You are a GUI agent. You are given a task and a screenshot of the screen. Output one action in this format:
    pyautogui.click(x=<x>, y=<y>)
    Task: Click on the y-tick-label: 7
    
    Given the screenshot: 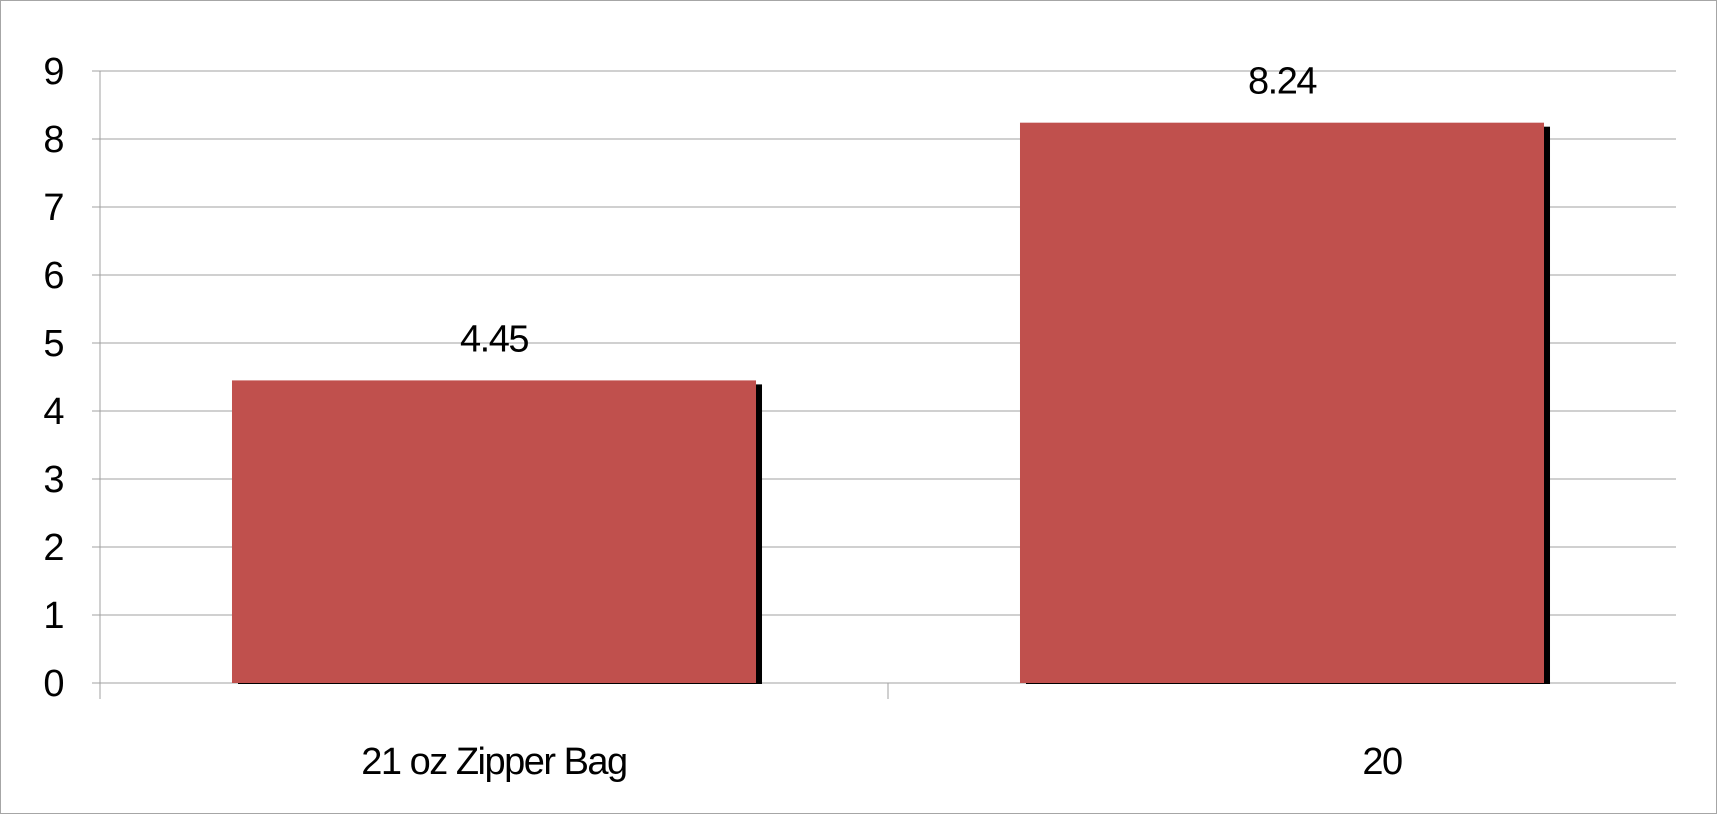 What is the action you would take?
    pyautogui.click(x=53, y=208)
    